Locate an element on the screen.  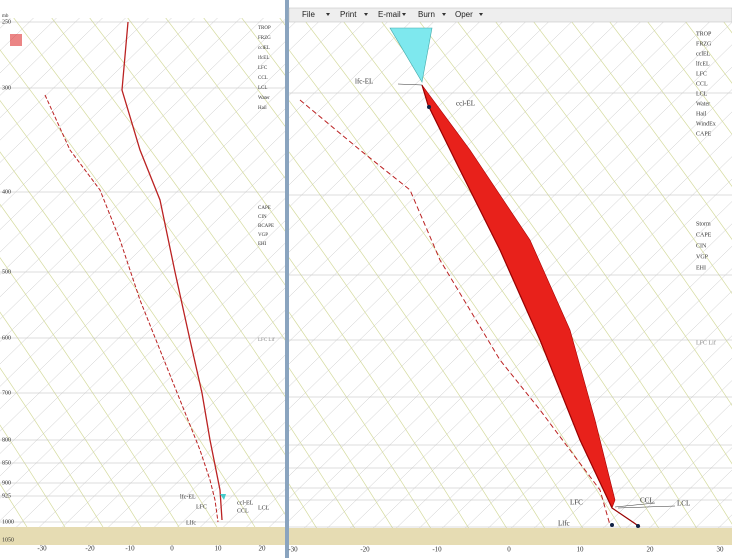
sidebar-item: LFC is located at coordinates (701, 74).